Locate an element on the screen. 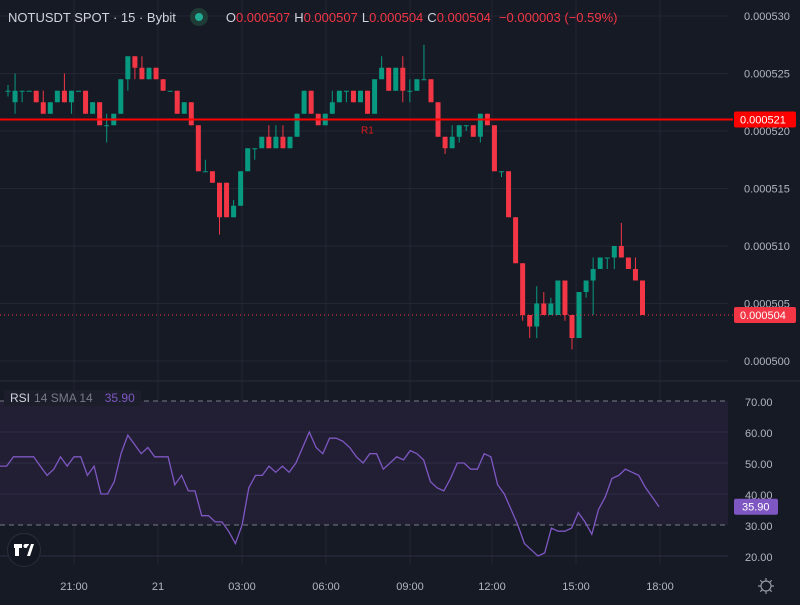 The height and width of the screenshot is (605, 800). change-value: −0.000003 (−0.59%) is located at coordinates (558, 17).